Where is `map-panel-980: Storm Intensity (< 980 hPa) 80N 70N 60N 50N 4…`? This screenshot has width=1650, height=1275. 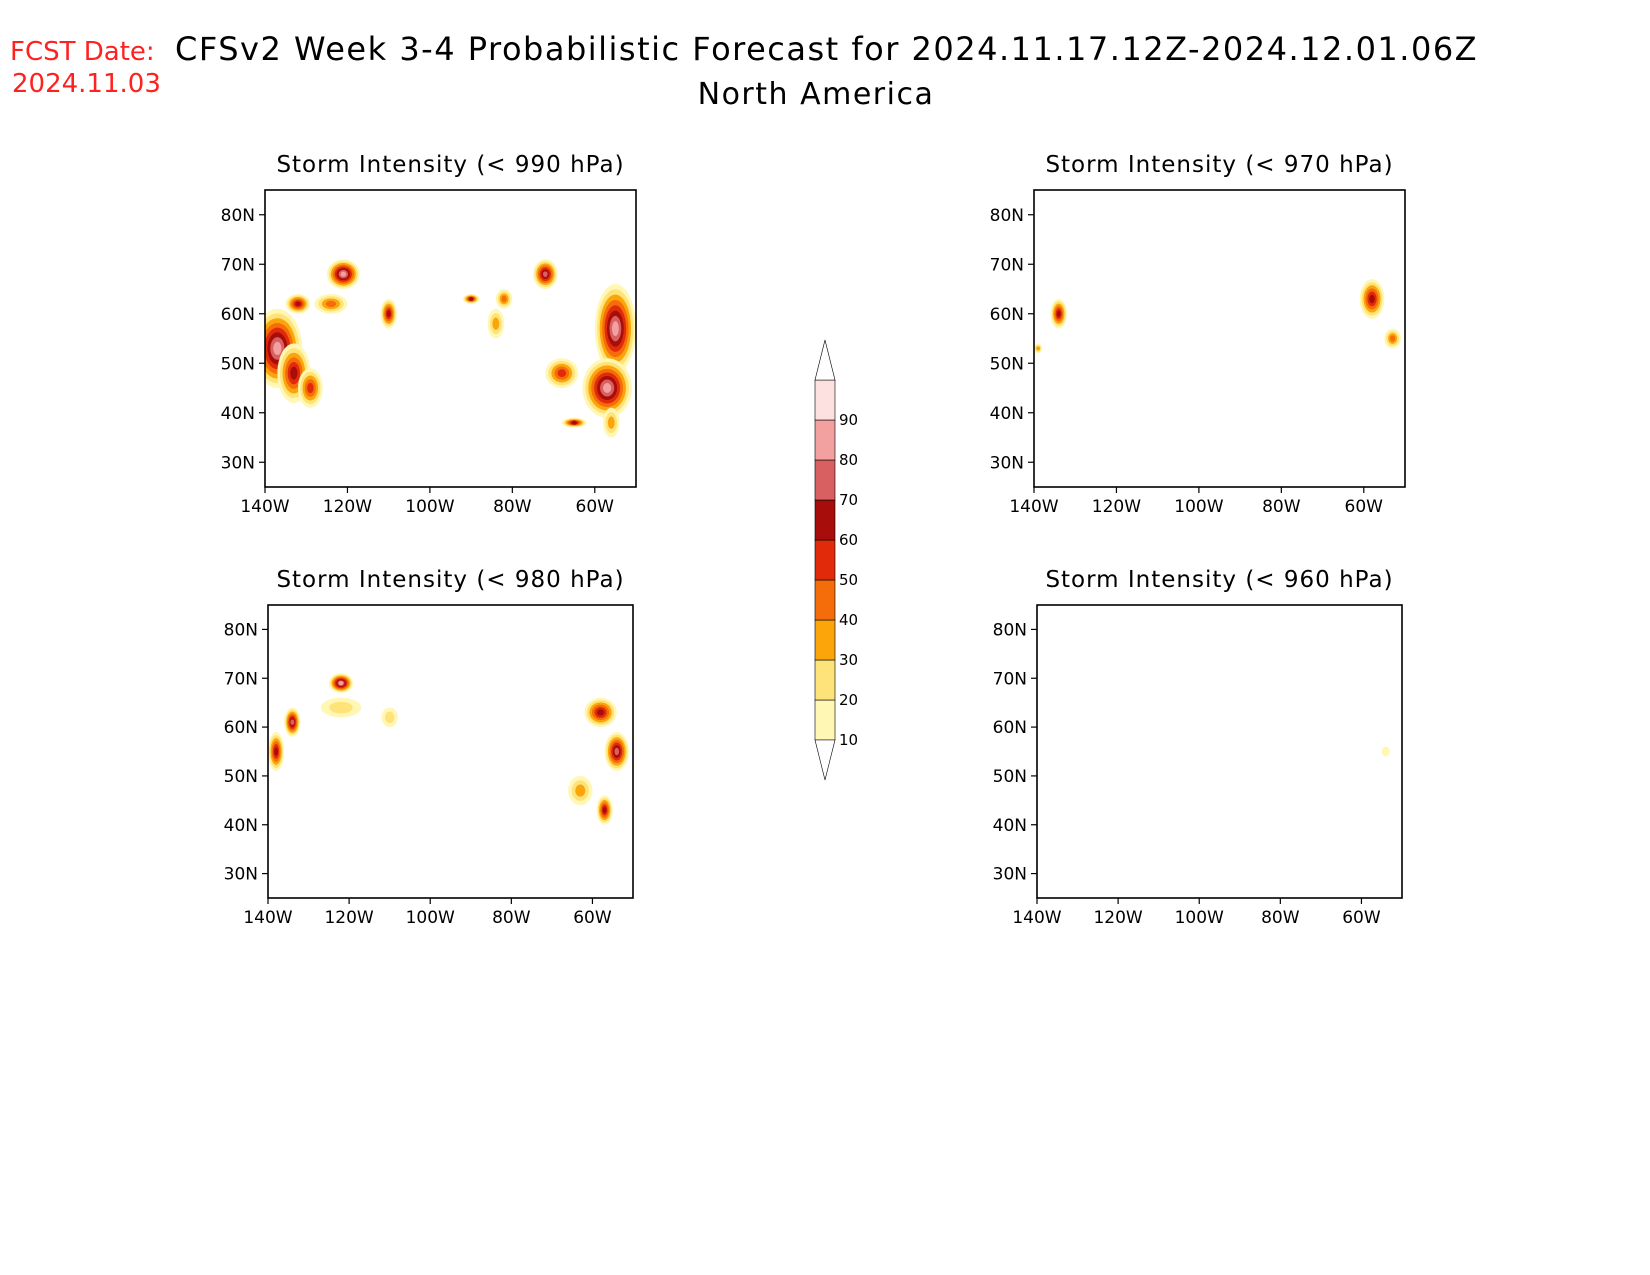 map-panel-980: Storm Intensity (< 980 hPa) 80N 70N 60N 50N 4… is located at coordinates (429, 747).